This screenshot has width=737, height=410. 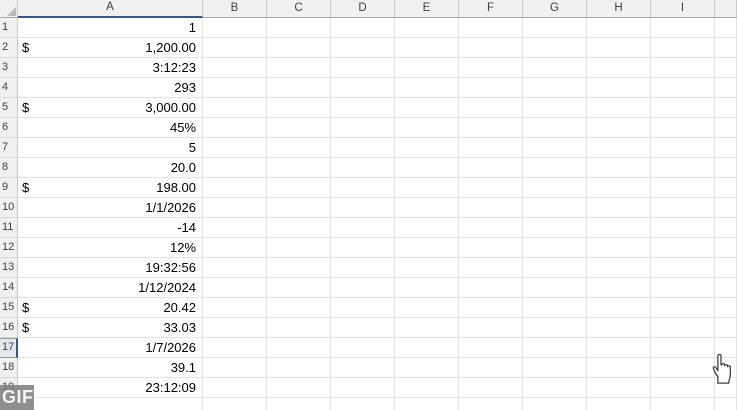 I want to click on column-header-E: E, so click(x=427, y=9).